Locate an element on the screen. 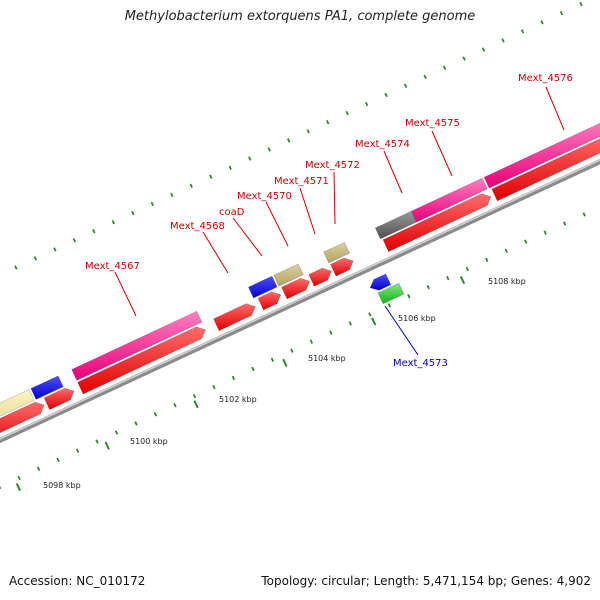 The image size is (600, 600). gene-feature-blue-coad is located at coordinates (263, 287).